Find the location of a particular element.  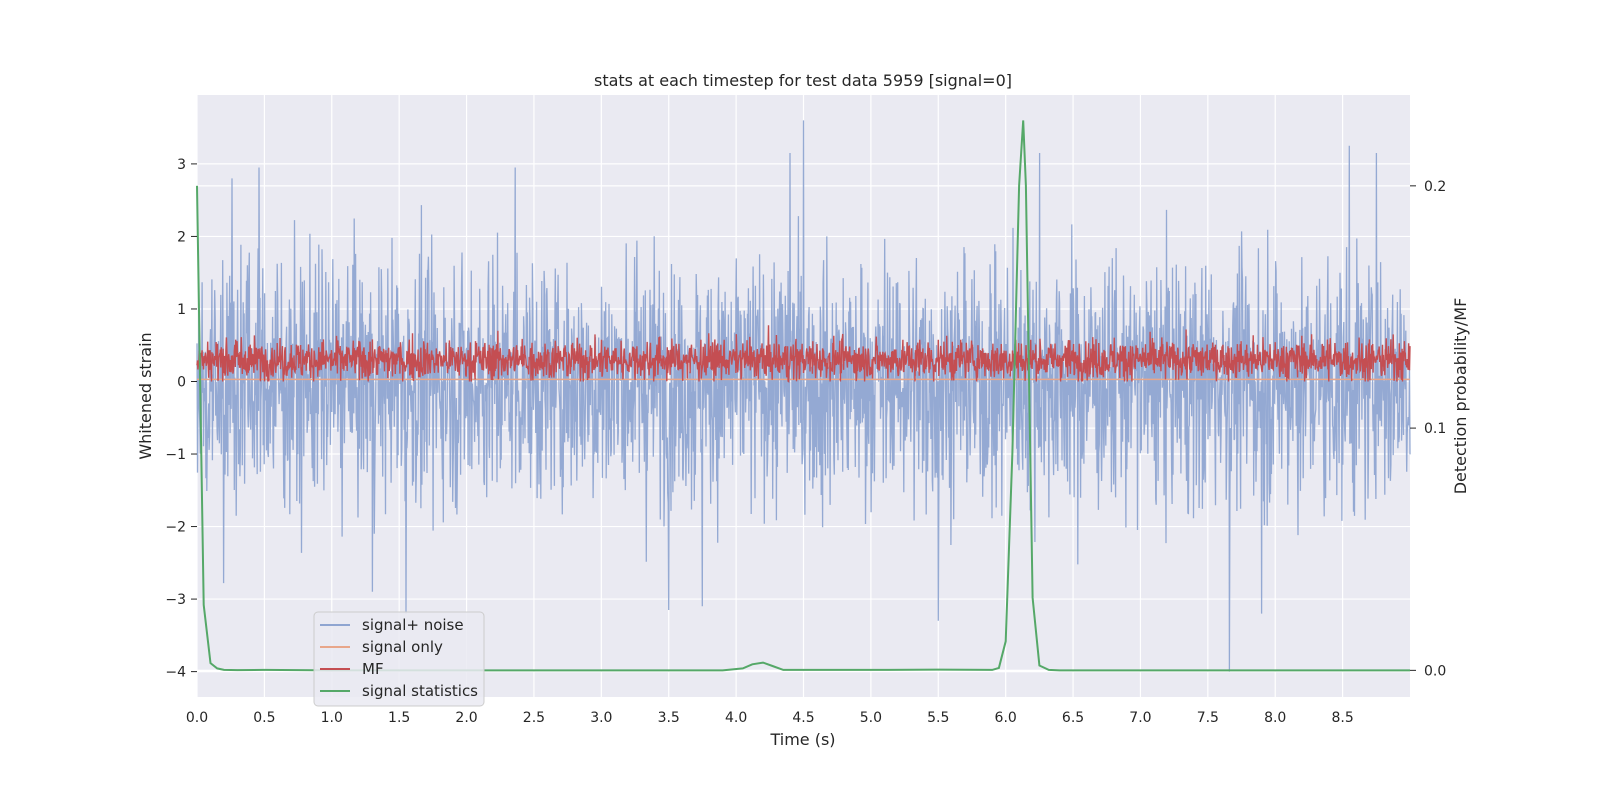

y-tick-label: 1 is located at coordinates (181, 310).